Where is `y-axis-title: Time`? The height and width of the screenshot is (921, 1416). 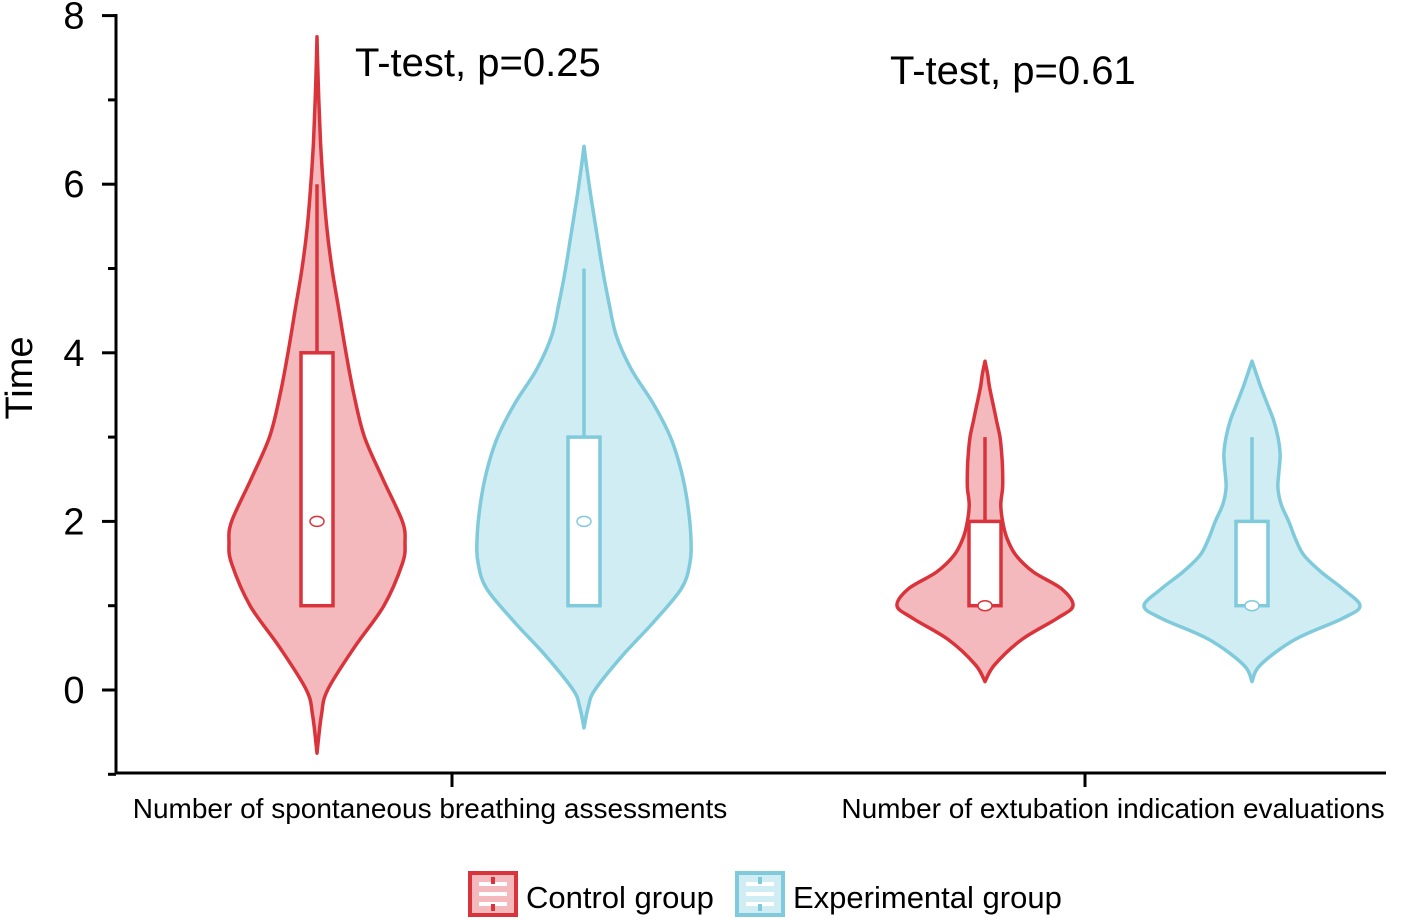 y-axis-title: Time is located at coordinates (20, 377).